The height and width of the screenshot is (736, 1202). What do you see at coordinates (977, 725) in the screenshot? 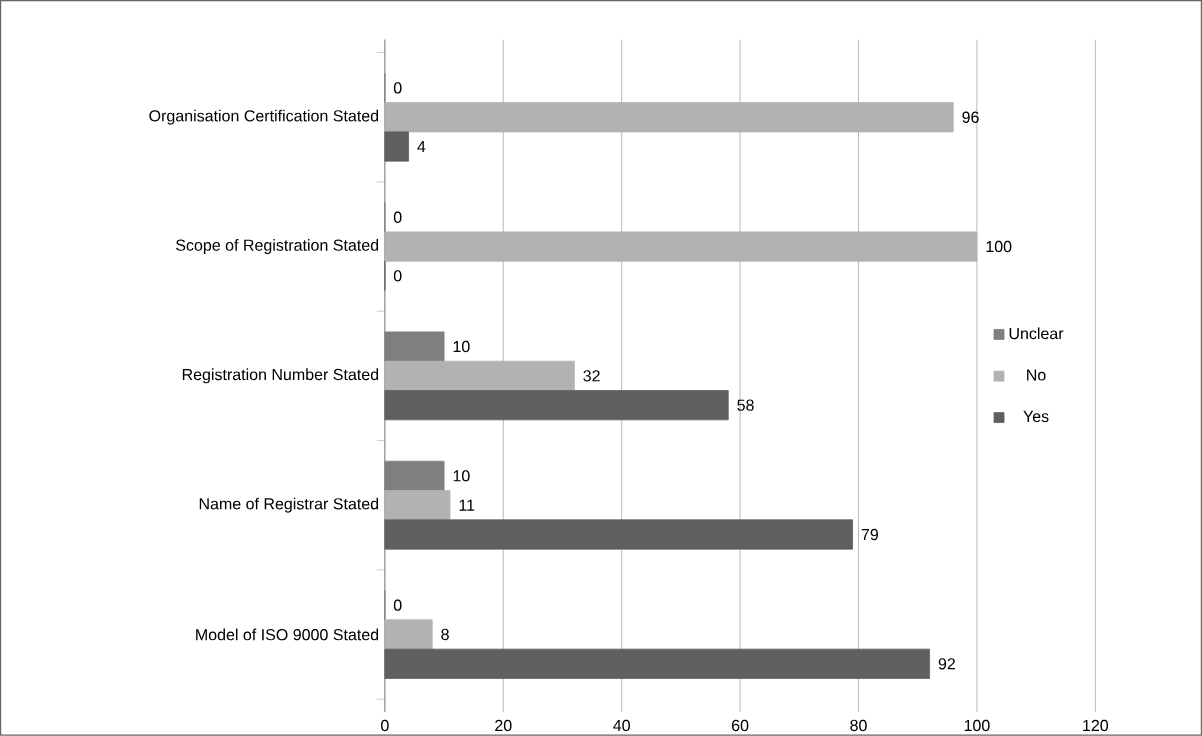
I see `x-tick-label: 100` at bounding box center [977, 725].